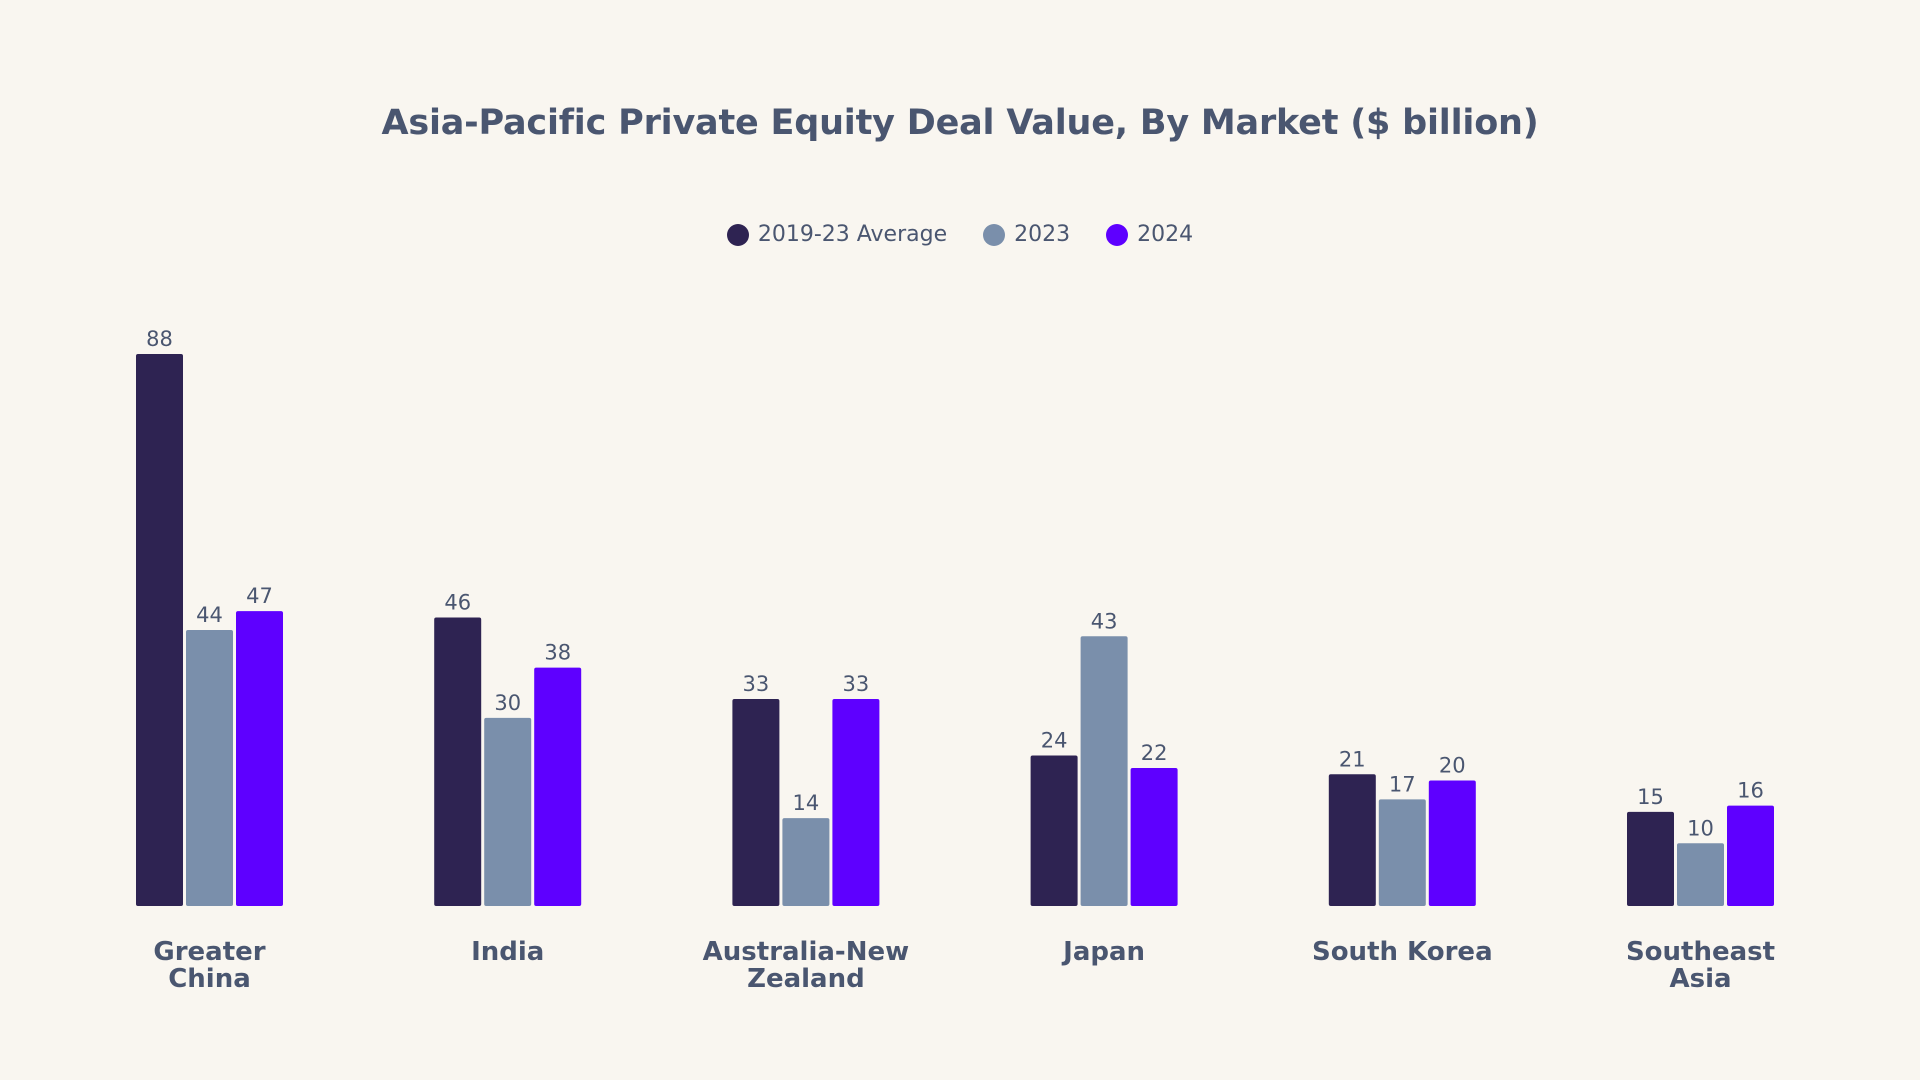  I want to click on data-label-2-series-2: 33, so click(856, 684).